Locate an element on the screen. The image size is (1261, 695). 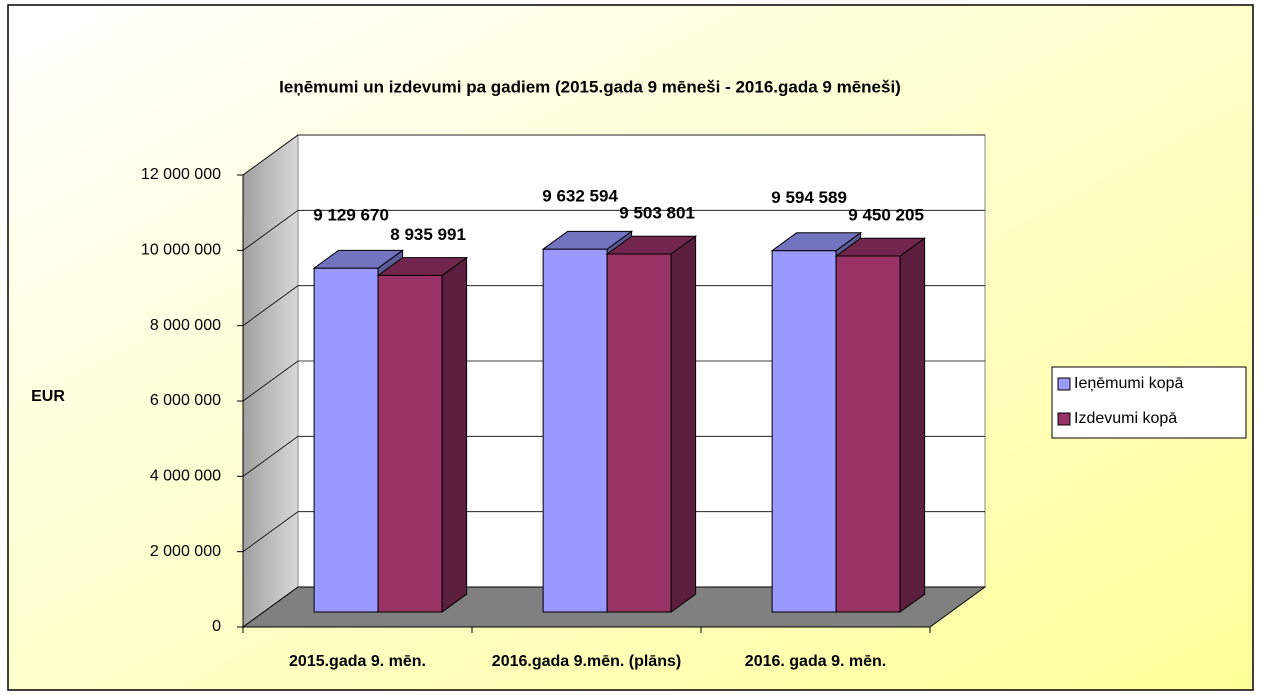
legend-label: Ieņēmumi kopā is located at coordinates (1128, 383).